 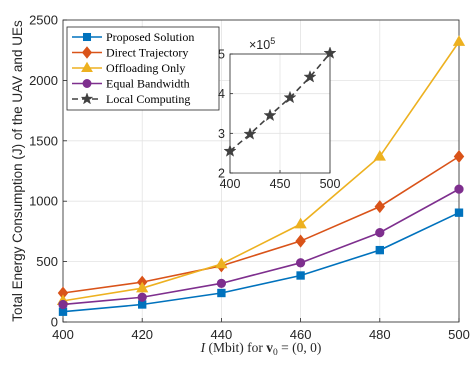 I want to click on inset-chart: 400 450 500 2 3 4 5 ×10⁵, so click(x=279, y=113).